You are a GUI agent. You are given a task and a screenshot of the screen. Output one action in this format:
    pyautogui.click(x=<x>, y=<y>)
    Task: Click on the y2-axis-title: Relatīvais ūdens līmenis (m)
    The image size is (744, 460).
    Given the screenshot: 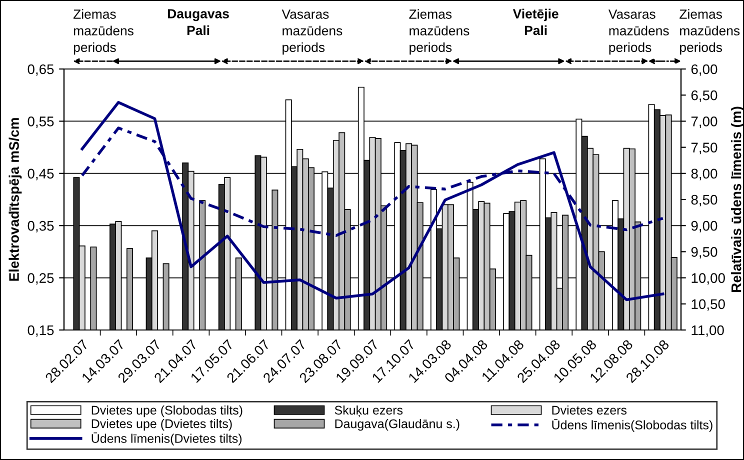 What is the action you would take?
    pyautogui.click(x=737, y=199)
    